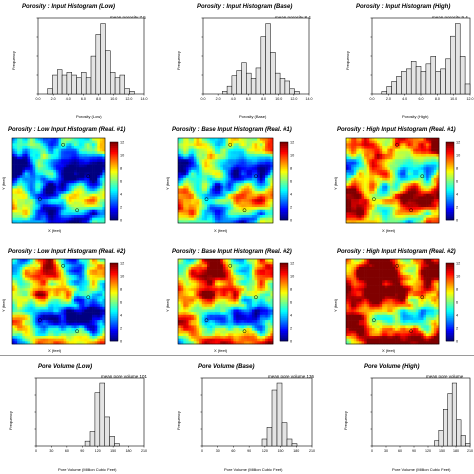 This screenshot has height=474, width=474. Describe the element at coordinates (297, 93) in the screenshot. I see `histogram-bar` at that location.